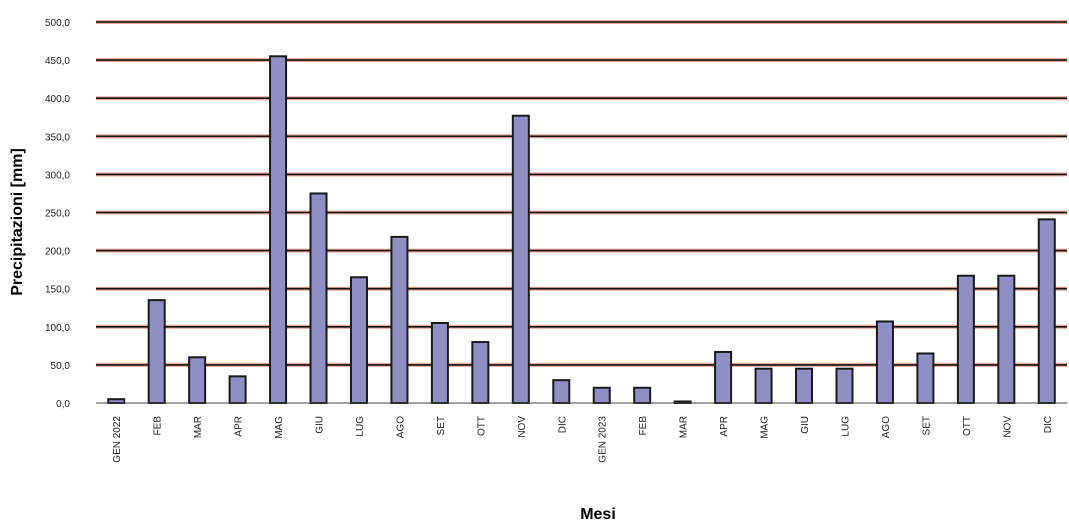 This screenshot has height=524, width=1069. I want to click on y-tick-label: 200,0, so click(57, 252).